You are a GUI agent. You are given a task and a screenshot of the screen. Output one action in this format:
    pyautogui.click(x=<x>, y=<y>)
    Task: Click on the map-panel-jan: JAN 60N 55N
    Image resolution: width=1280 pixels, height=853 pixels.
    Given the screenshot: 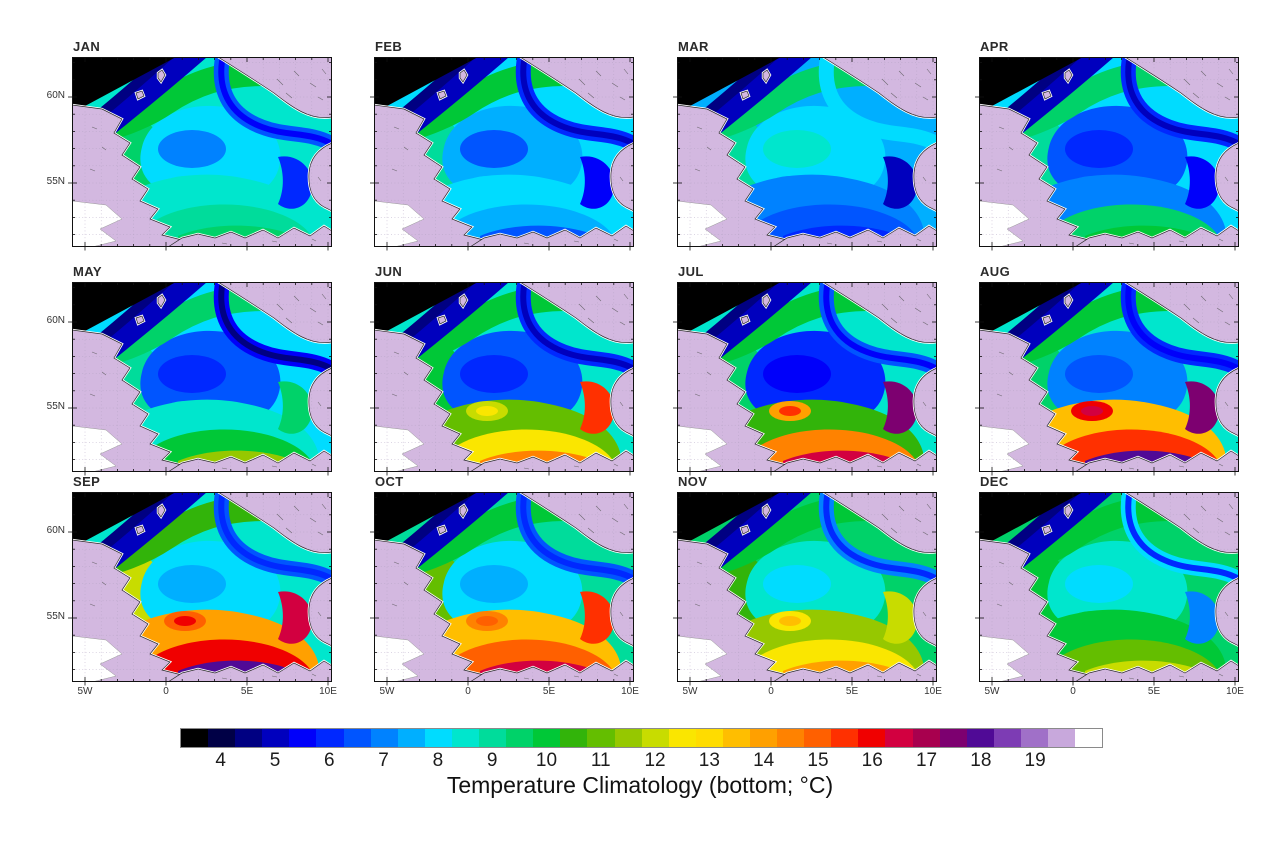 What is the action you would take?
    pyautogui.click(x=189, y=145)
    